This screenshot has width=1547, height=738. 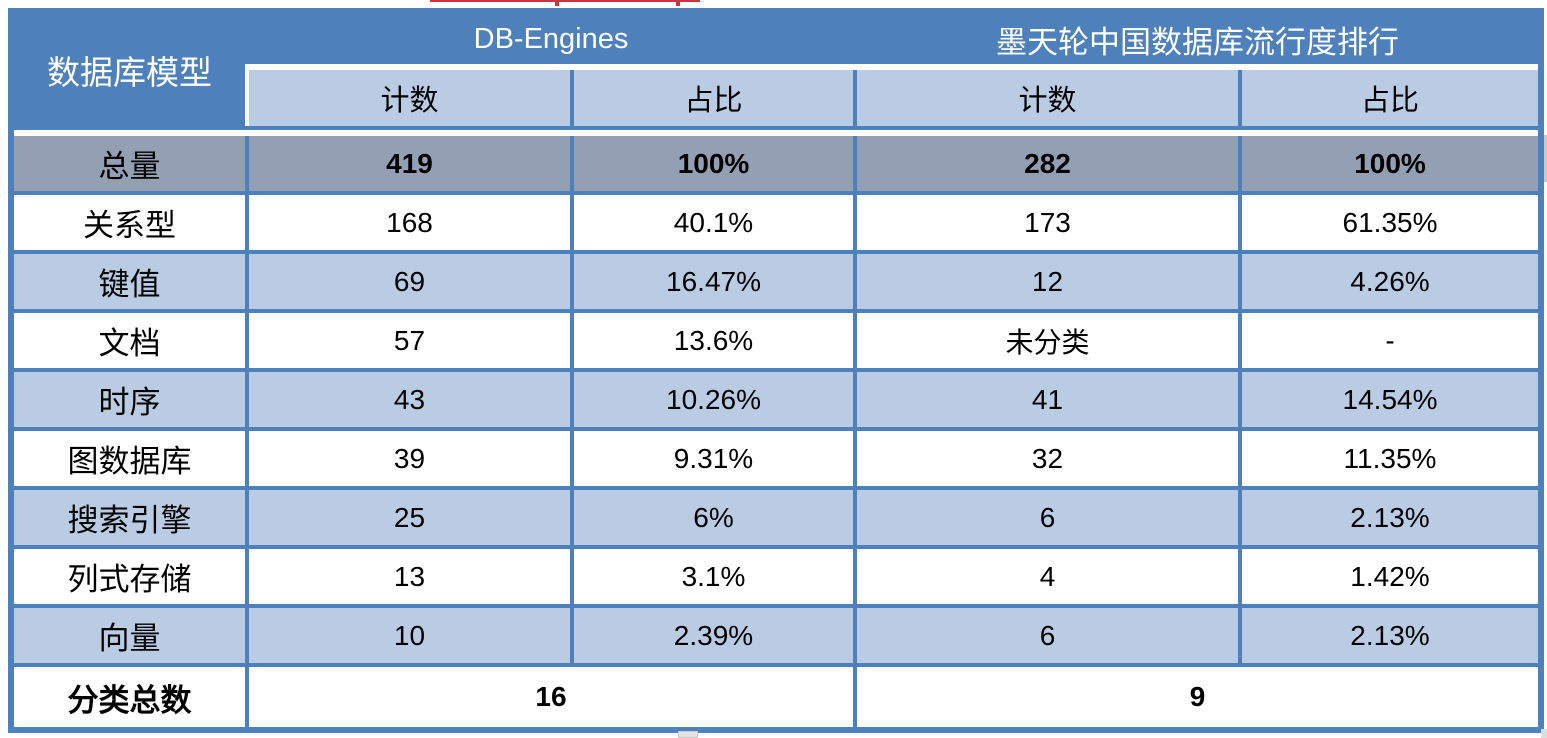 What do you see at coordinates (1545, 158) in the screenshot?
I see `right-scrollbar-fragment` at bounding box center [1545, 158].